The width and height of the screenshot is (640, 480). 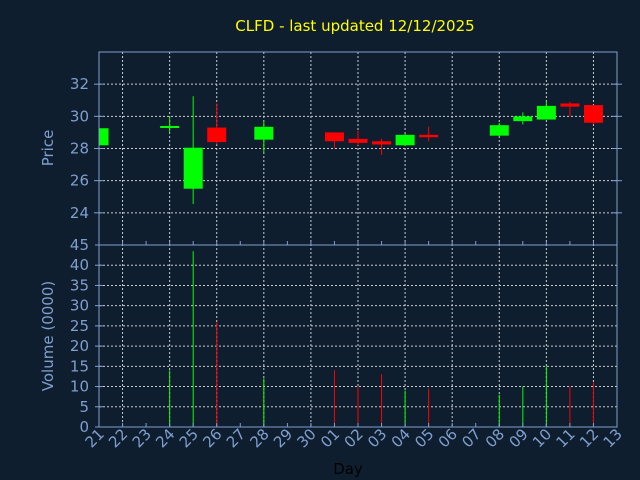 What do you see at coordinates (212, 438) in the screenshot?
I see `x-tick-label: 26` at bounding box center [212, 438].